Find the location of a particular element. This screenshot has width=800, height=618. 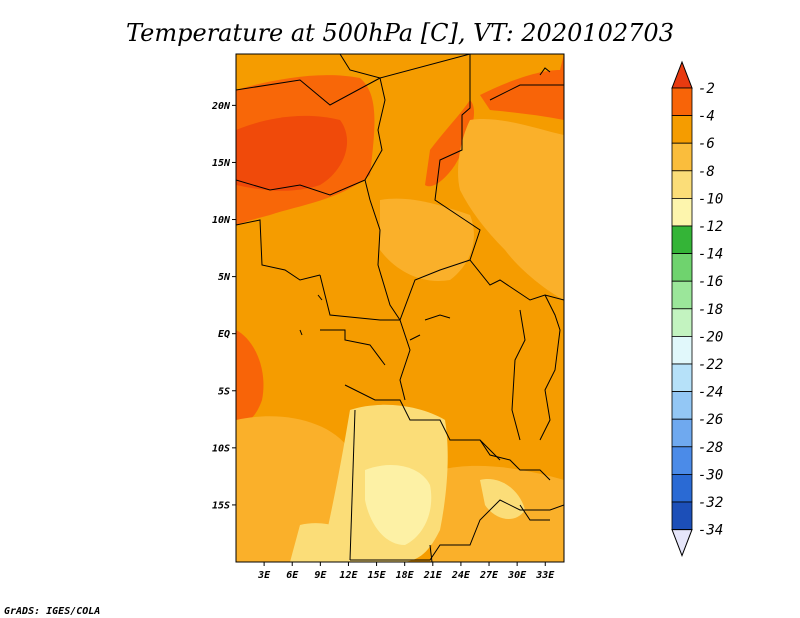

colorbar-label: -30 is located at coordinates (710, 475).